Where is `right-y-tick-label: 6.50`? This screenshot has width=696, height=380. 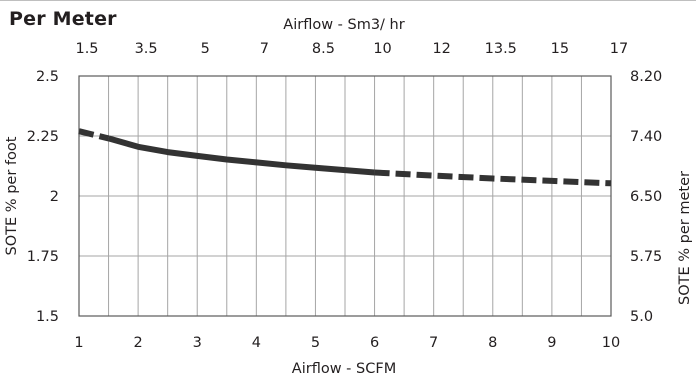
right-y-tick-label: 6.50 is located at coordinates (646, 197).